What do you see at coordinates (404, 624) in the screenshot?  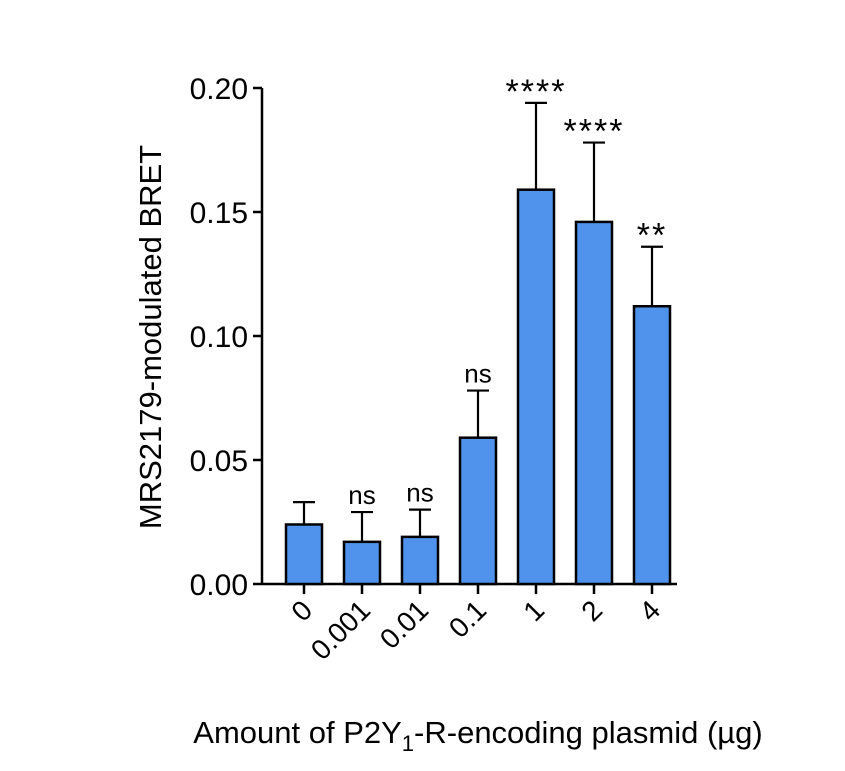 I see `x-tick-label: 0.01` at bounding box center [404, 624].